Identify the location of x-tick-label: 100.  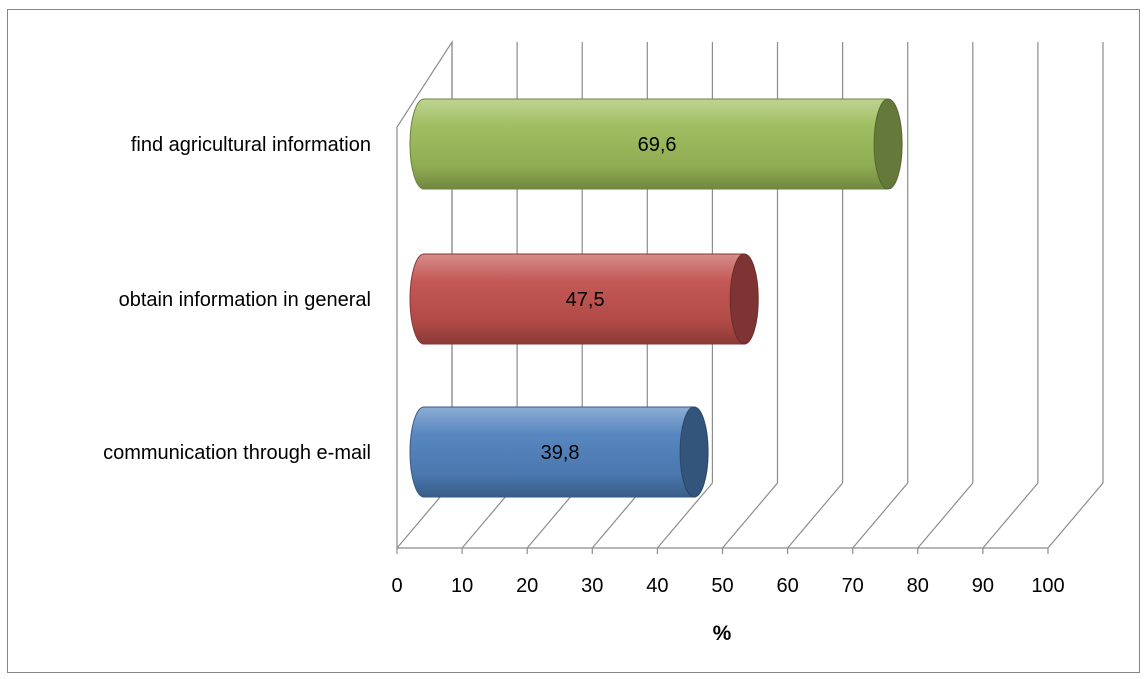
(1047, 586).